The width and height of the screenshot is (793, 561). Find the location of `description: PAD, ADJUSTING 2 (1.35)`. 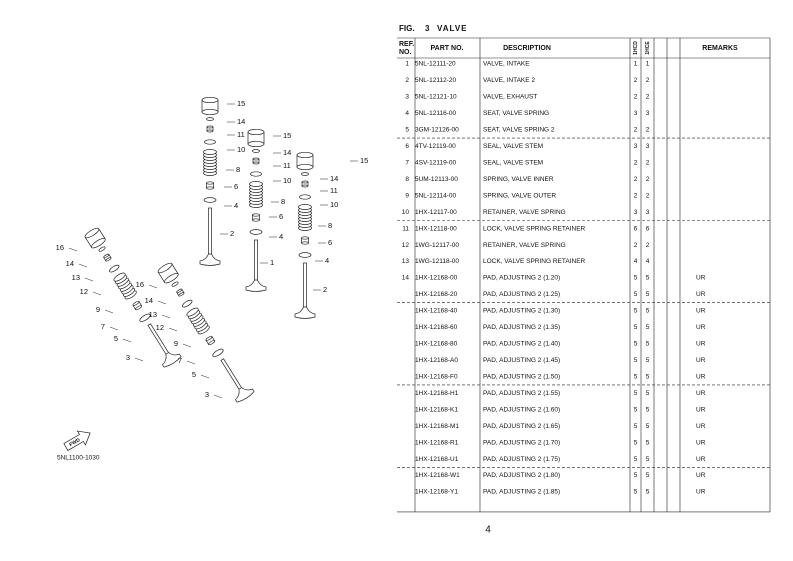

description: PAD, ADJUSTING 2 (1.35) is located at coordinates (521, 327).